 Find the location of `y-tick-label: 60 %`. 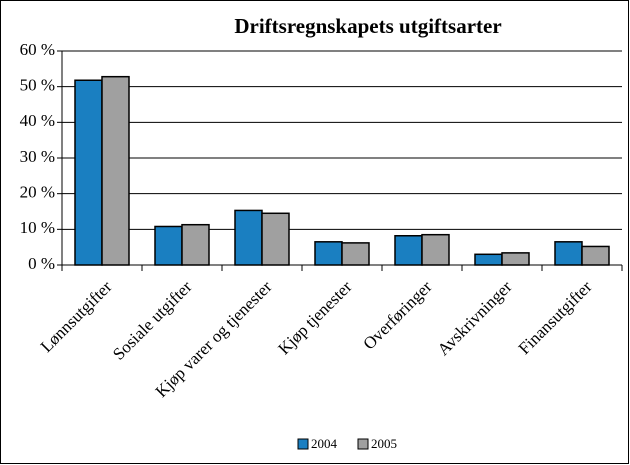

y-tick-label: 60 % is located at coordinates (37, 49).